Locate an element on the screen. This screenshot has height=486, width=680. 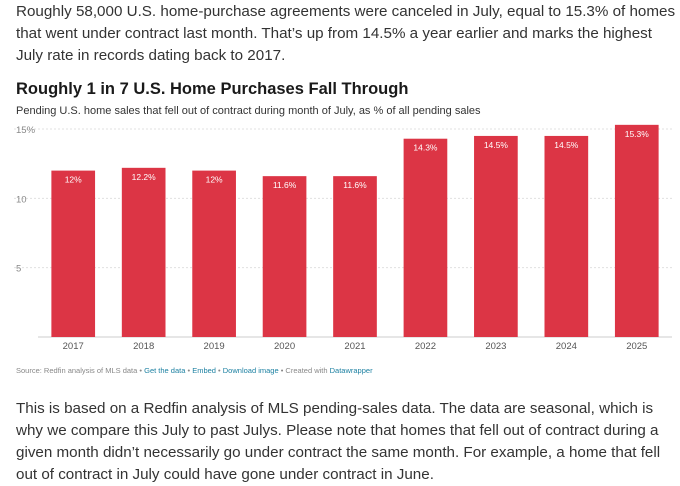
source-text: Source: Redfin analysis of MLS data is located at coordinates (77, 370).